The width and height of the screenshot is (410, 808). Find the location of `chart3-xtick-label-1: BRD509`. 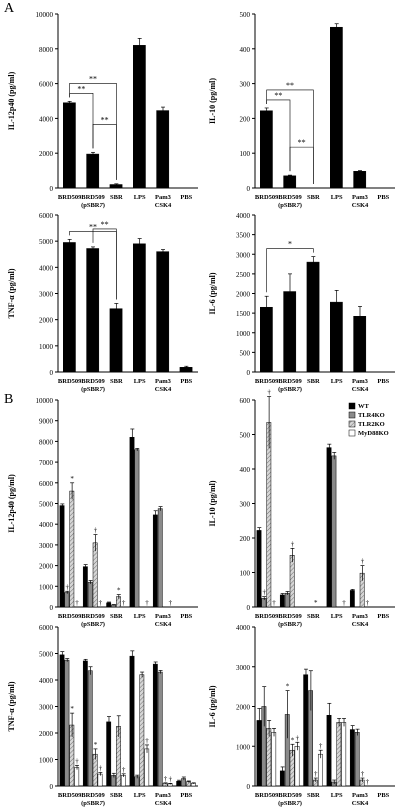

chart3-xtick-label-1: BRD509 is located at coordinates (290, 381).